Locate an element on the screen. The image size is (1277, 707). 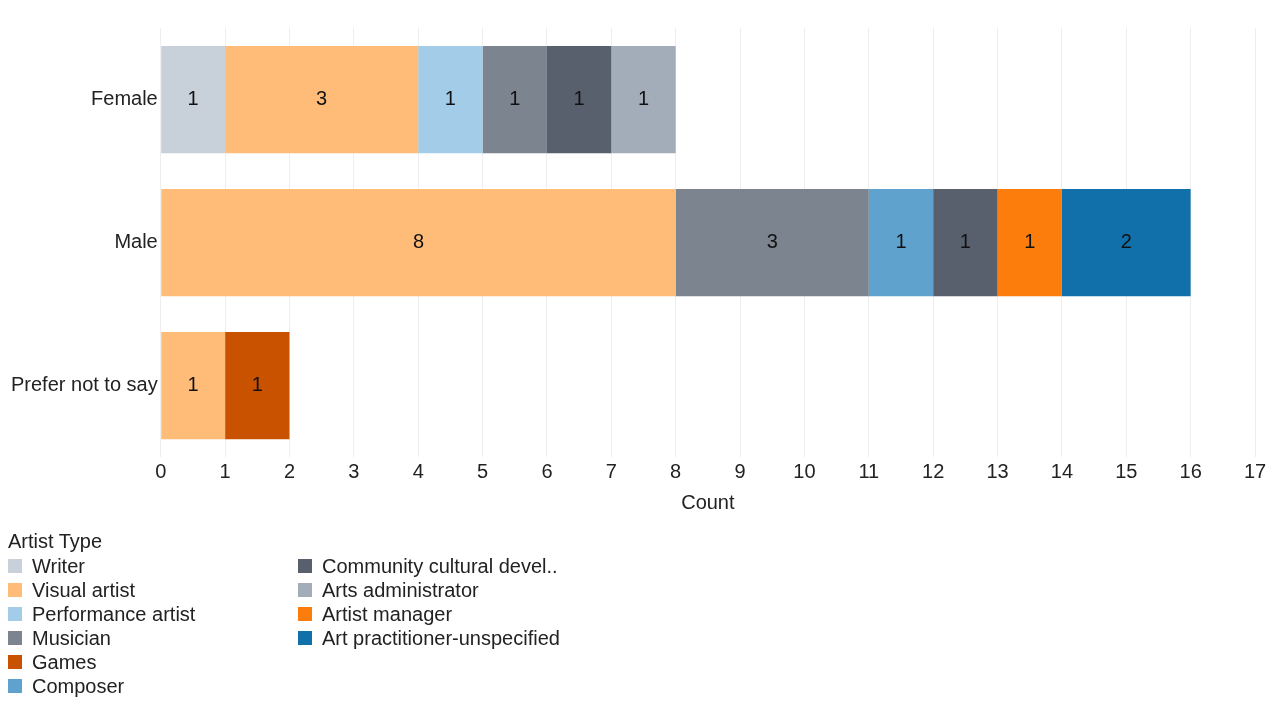
legend-title: Artist Type is located at coordinates (56, 541).